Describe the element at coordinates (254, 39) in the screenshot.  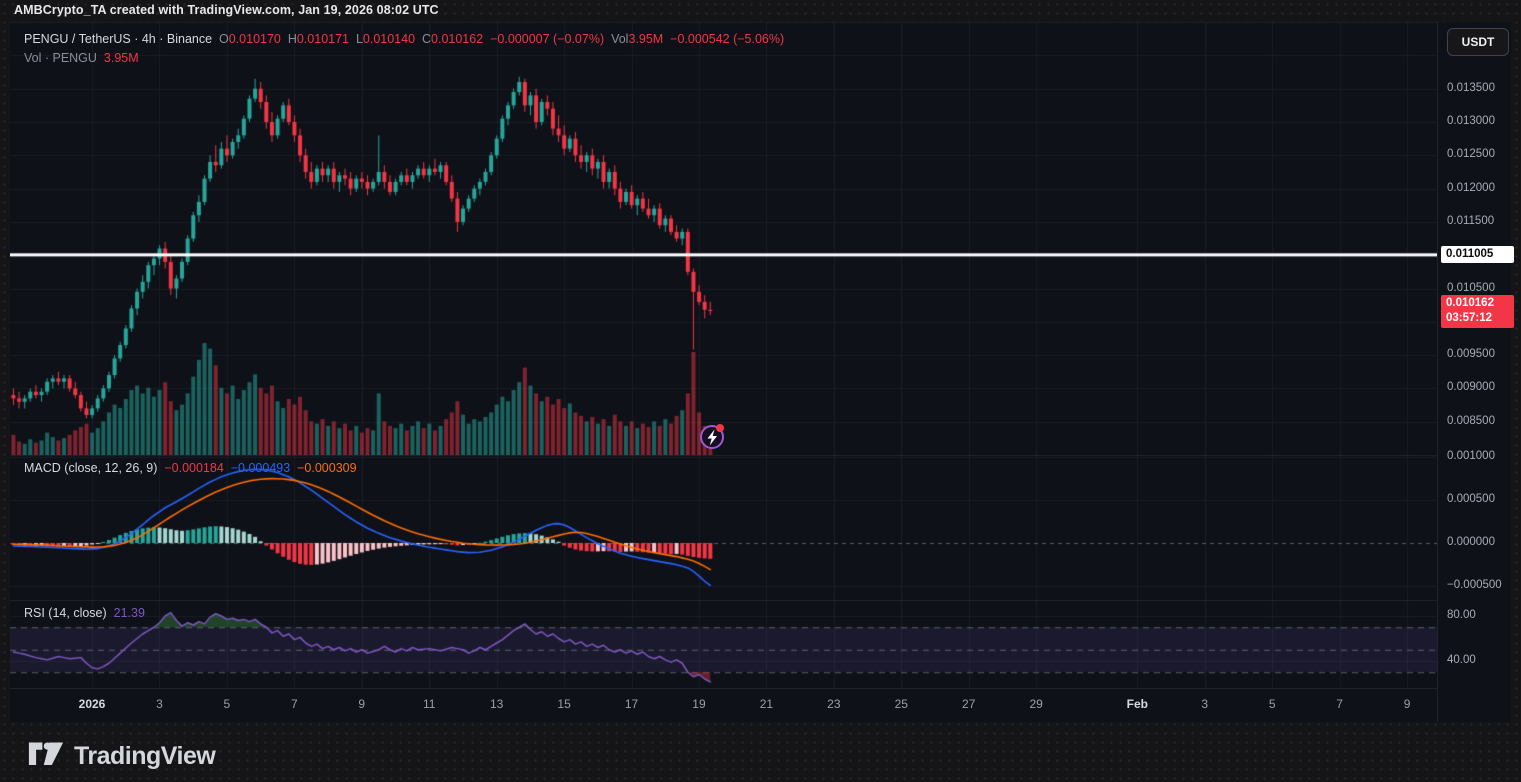
I see `open-value: 0.010170` at that location.